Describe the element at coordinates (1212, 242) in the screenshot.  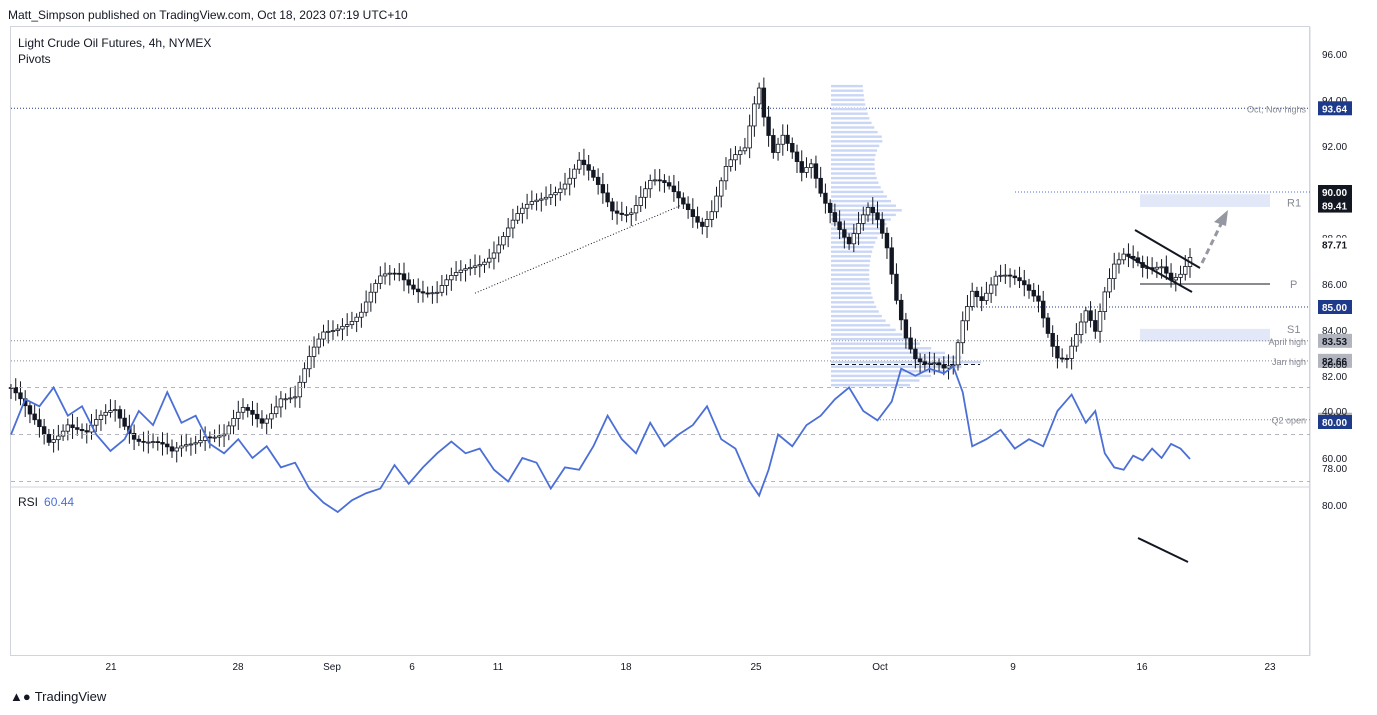
I see `projection-arrow` at that location.